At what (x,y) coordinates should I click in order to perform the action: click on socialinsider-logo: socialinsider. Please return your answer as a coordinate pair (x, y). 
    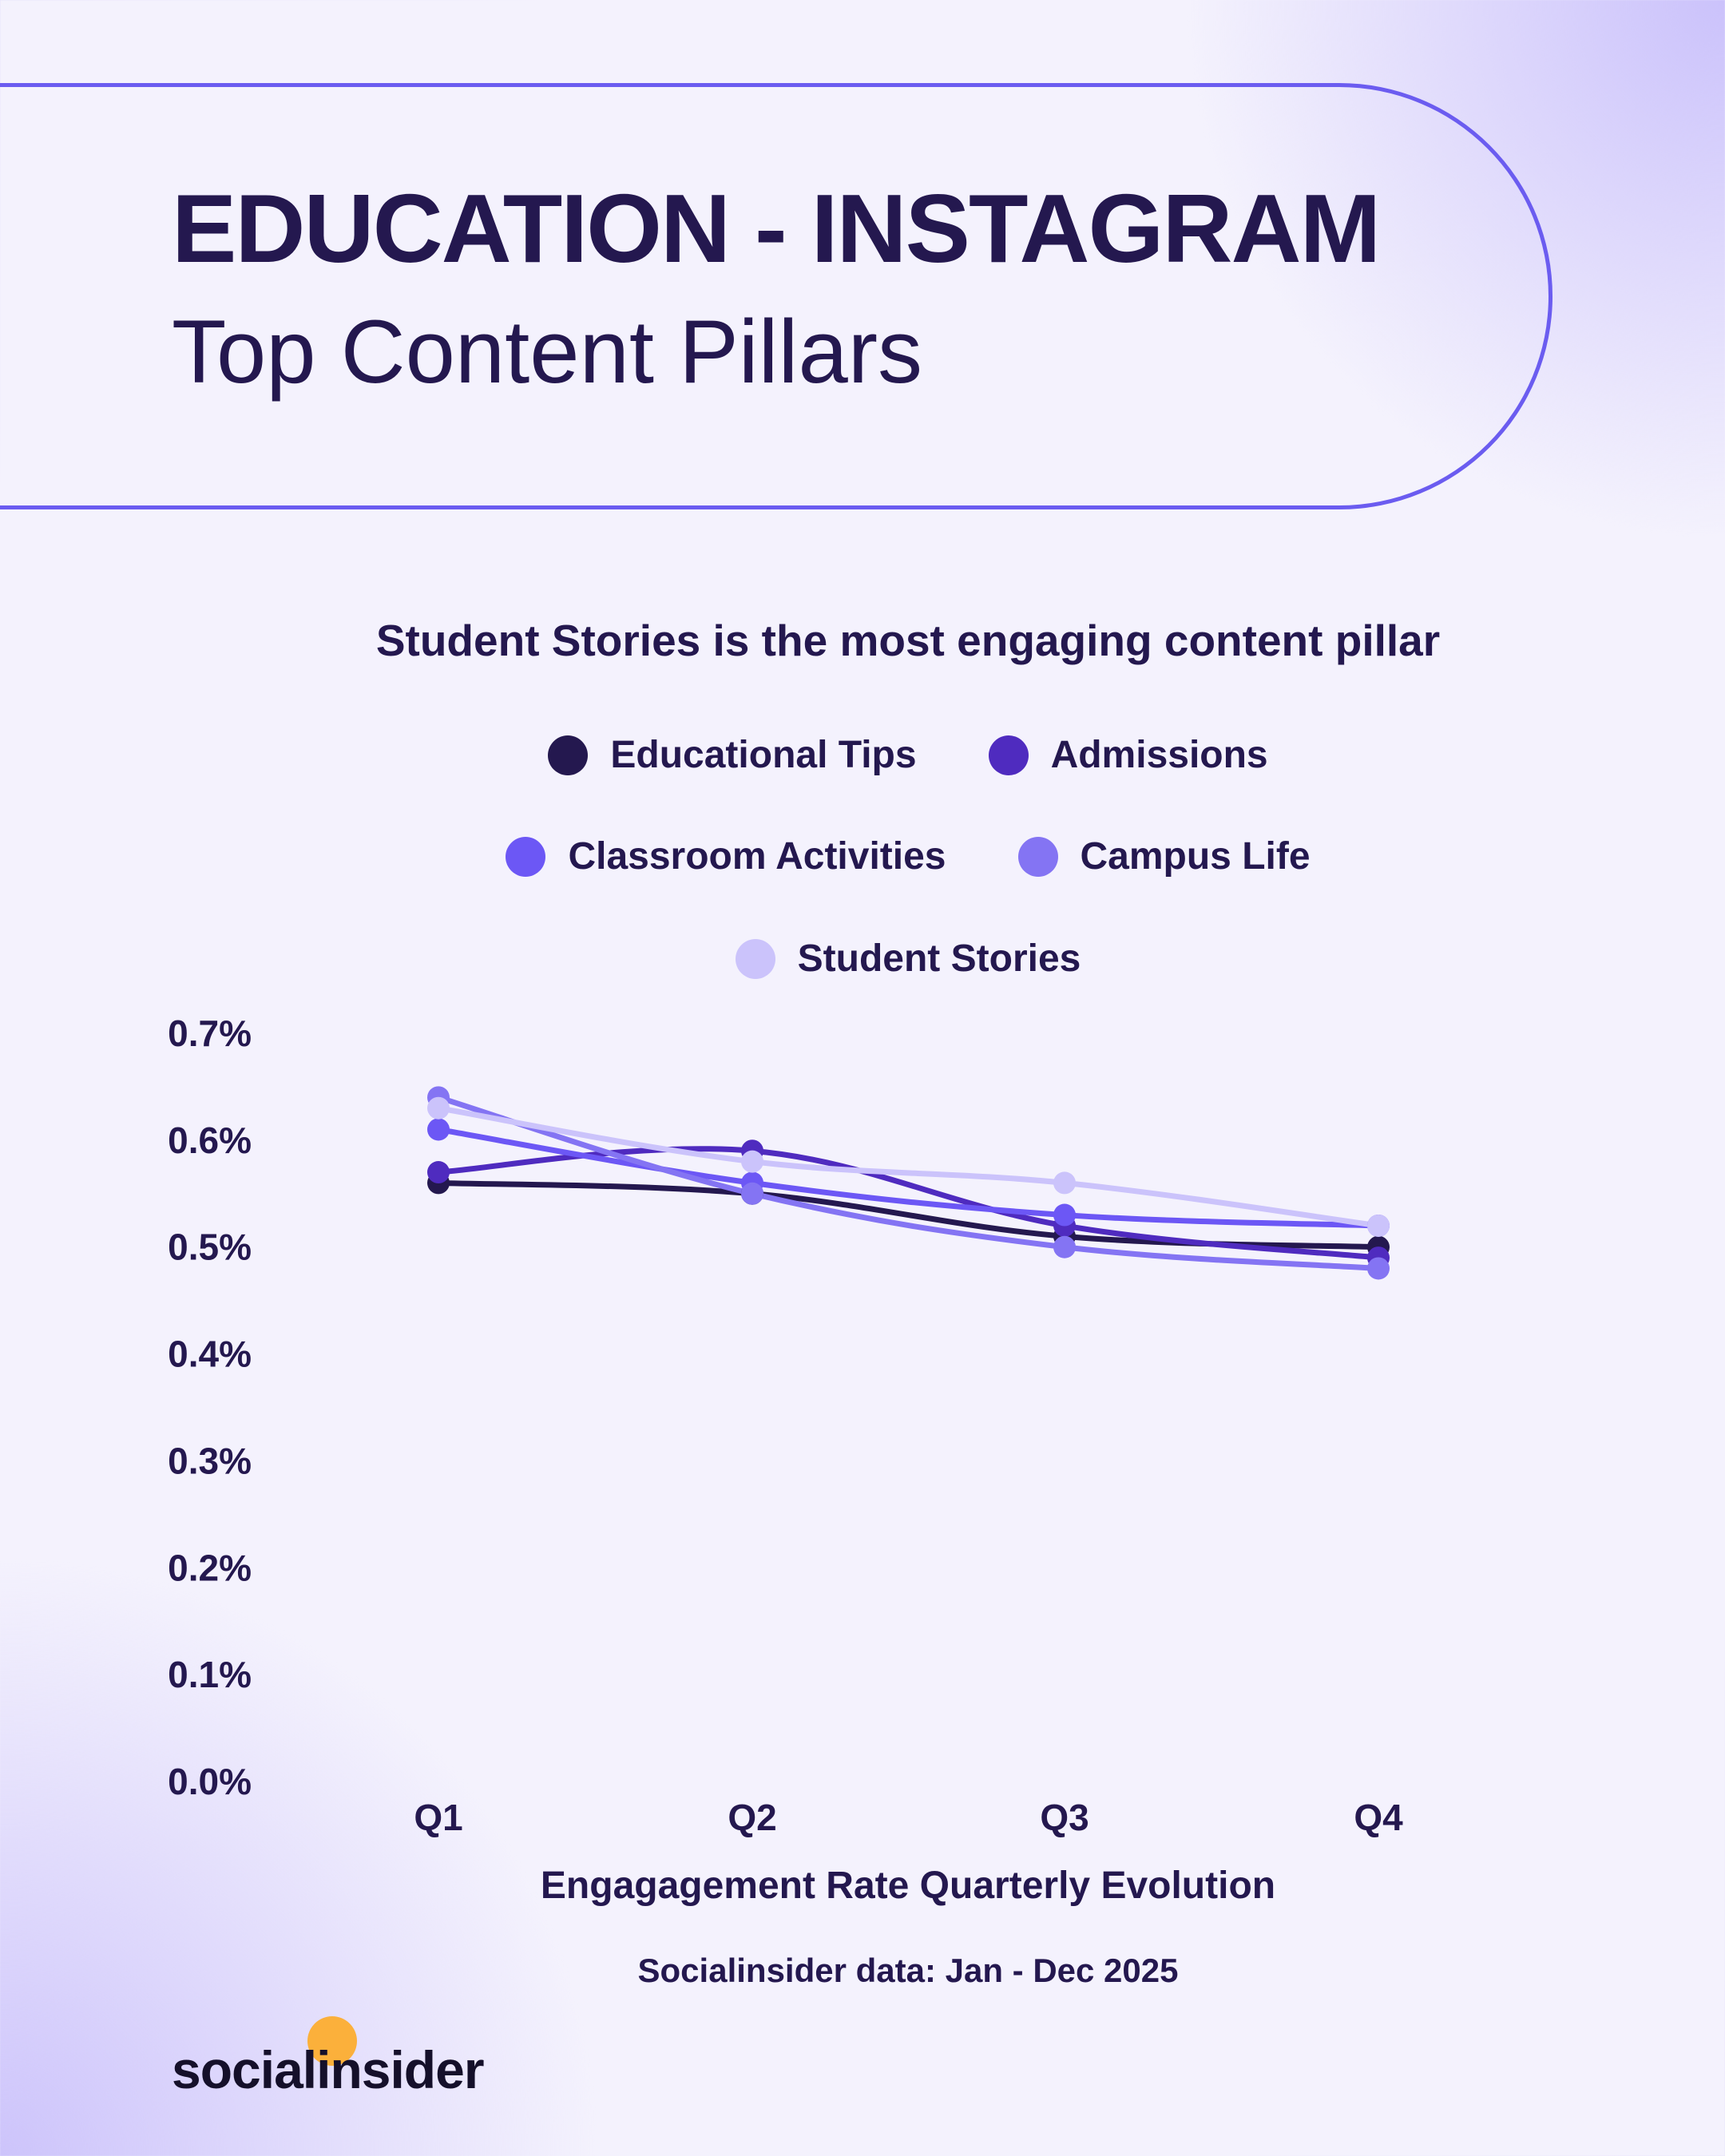
    Looking at the image, I should click on (348, 2056).